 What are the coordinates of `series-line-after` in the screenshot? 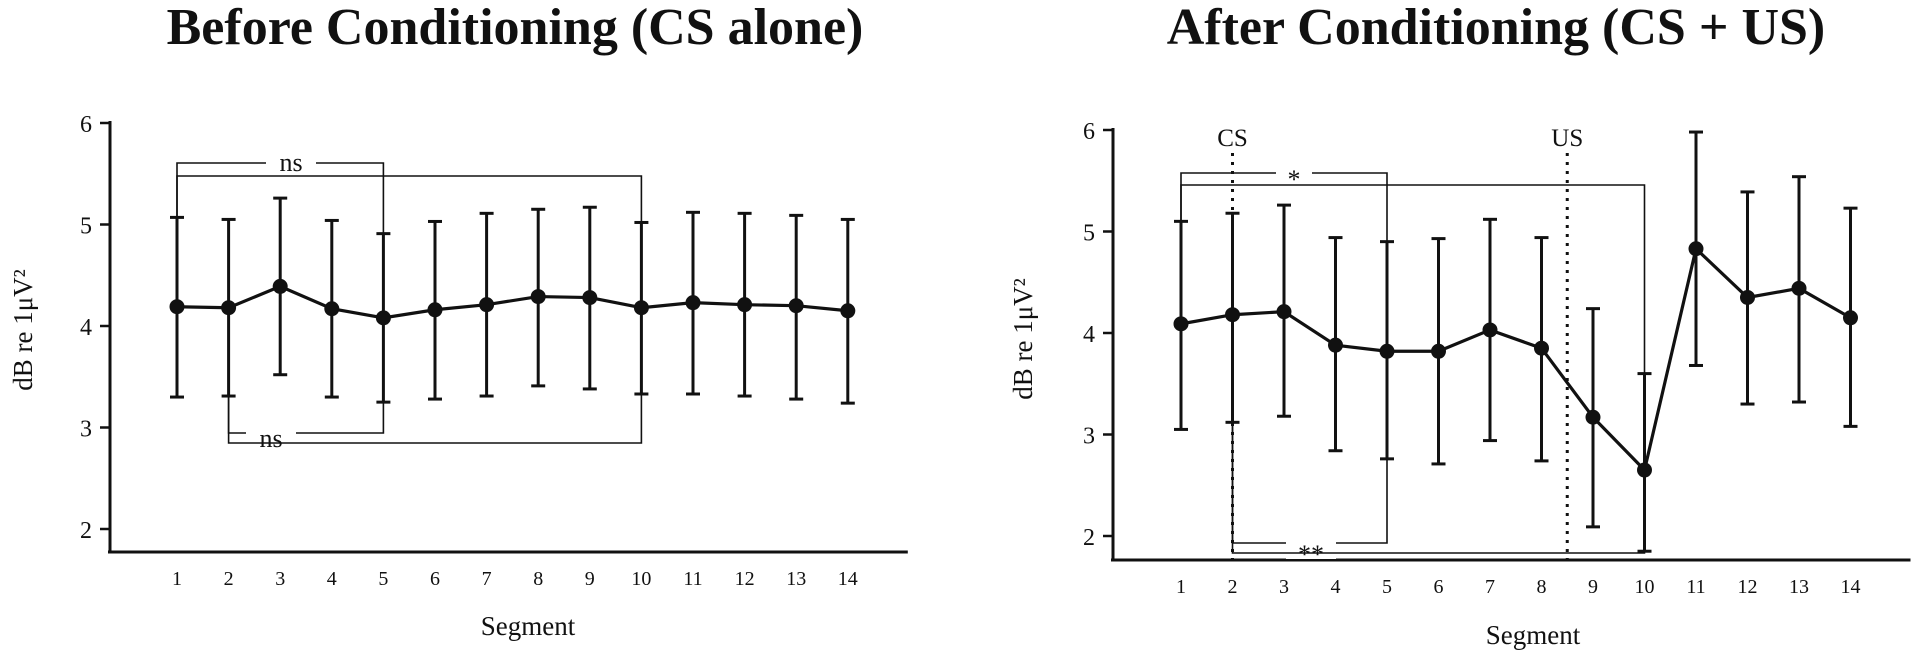 It's located at (1516, 359).